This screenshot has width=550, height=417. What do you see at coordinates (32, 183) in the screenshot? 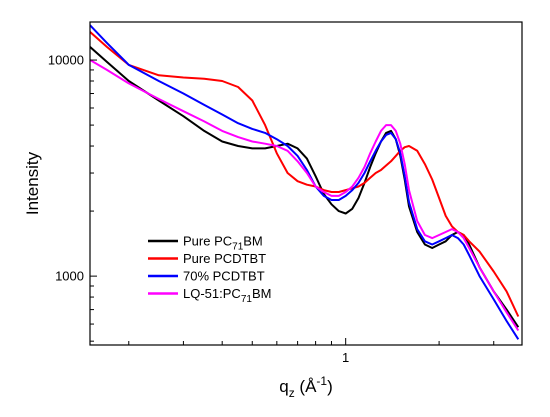
I see `y-axis-label: Intensity` at bounding box center [32, 183].